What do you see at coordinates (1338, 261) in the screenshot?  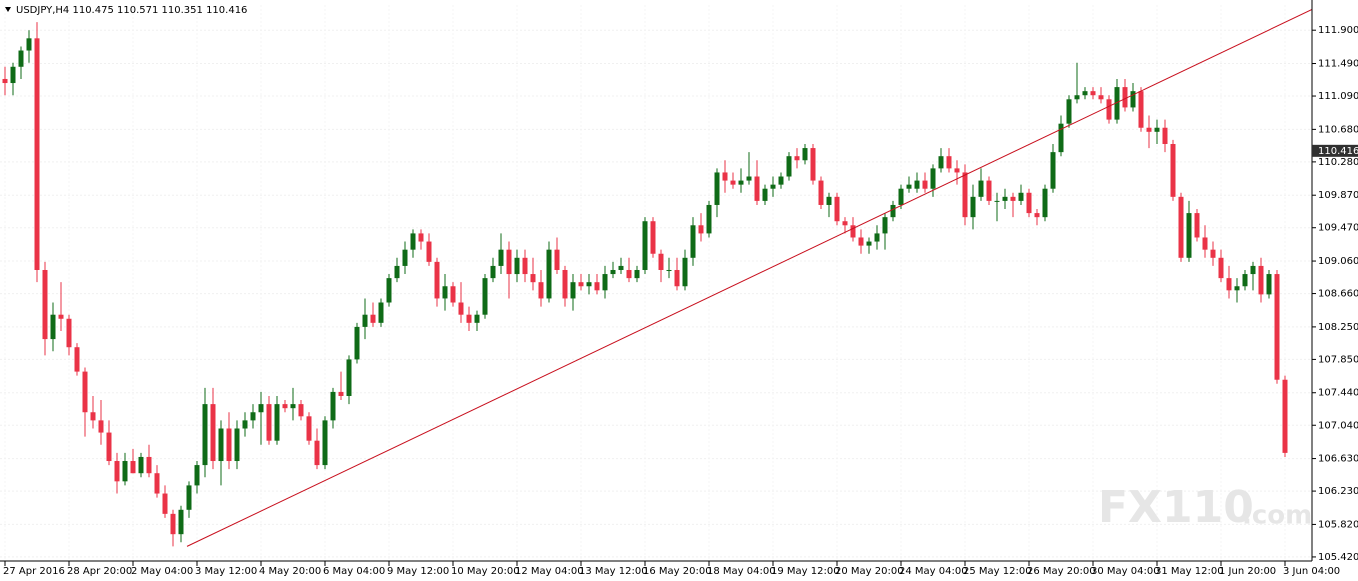 I see `y-tick-label: 109.060` at bounding box center [1338, 261].